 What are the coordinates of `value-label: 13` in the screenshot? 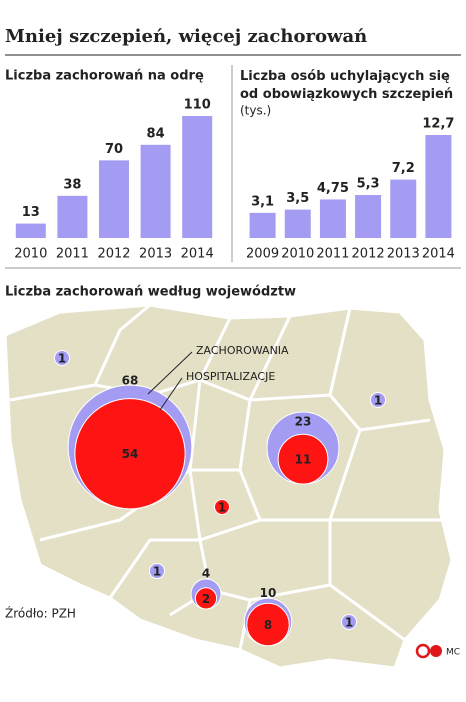 It's located at (31, 212).